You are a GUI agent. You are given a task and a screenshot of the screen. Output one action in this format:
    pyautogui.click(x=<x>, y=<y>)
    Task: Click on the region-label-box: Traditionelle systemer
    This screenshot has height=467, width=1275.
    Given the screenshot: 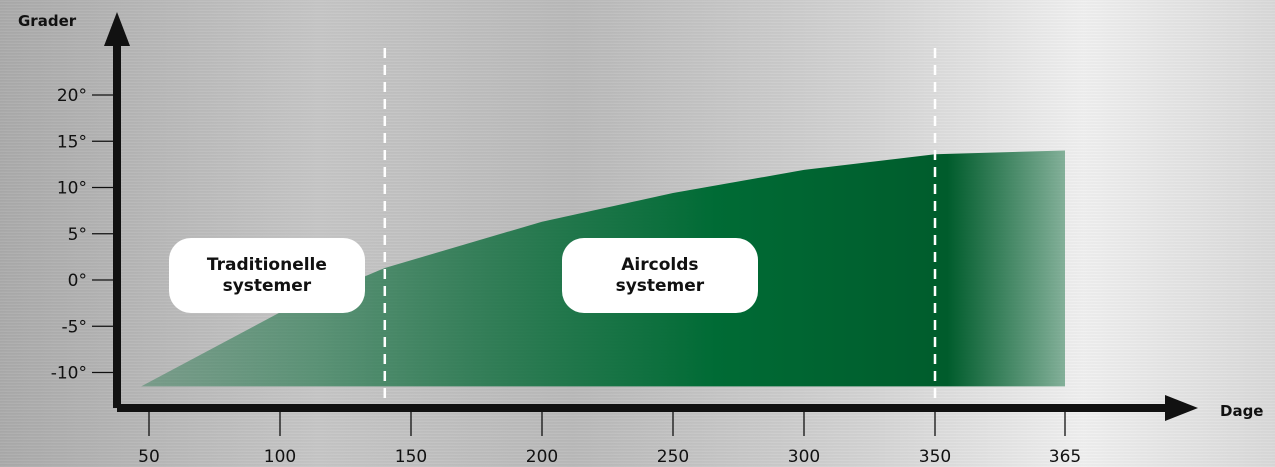 What is the action you would take?
    pyautogui.click(x=266, y=275)
    